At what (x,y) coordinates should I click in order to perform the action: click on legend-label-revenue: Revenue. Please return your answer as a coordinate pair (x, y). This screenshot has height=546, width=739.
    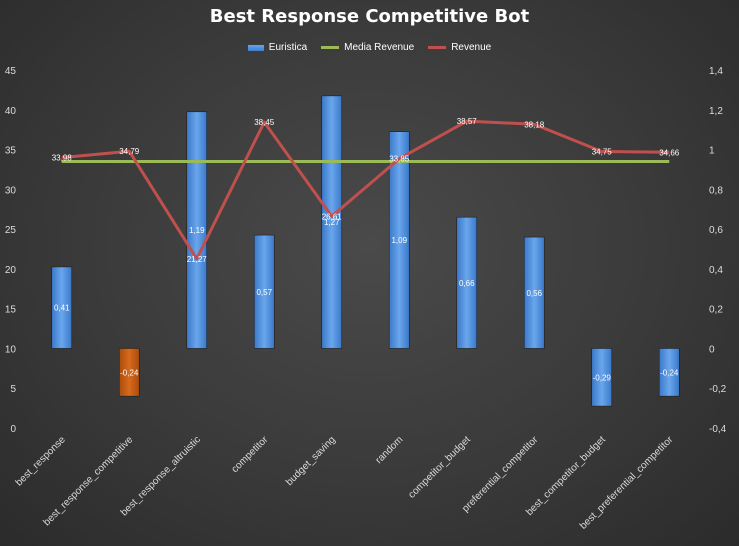
    Looking at the image, I should click on (471, 47).